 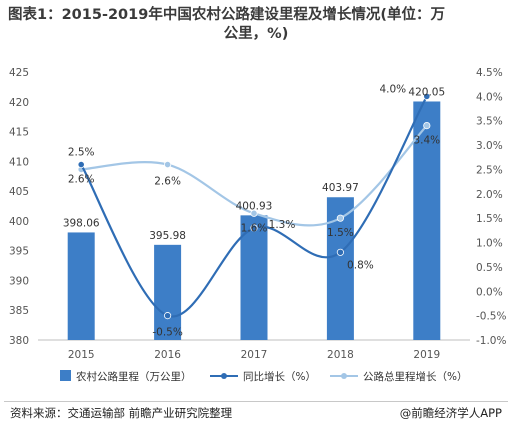 What do you see at coordinates (167, 182) in the screenshot?
I see `total-growth-value-label: 2.6%` at bounding box center [167, 182].